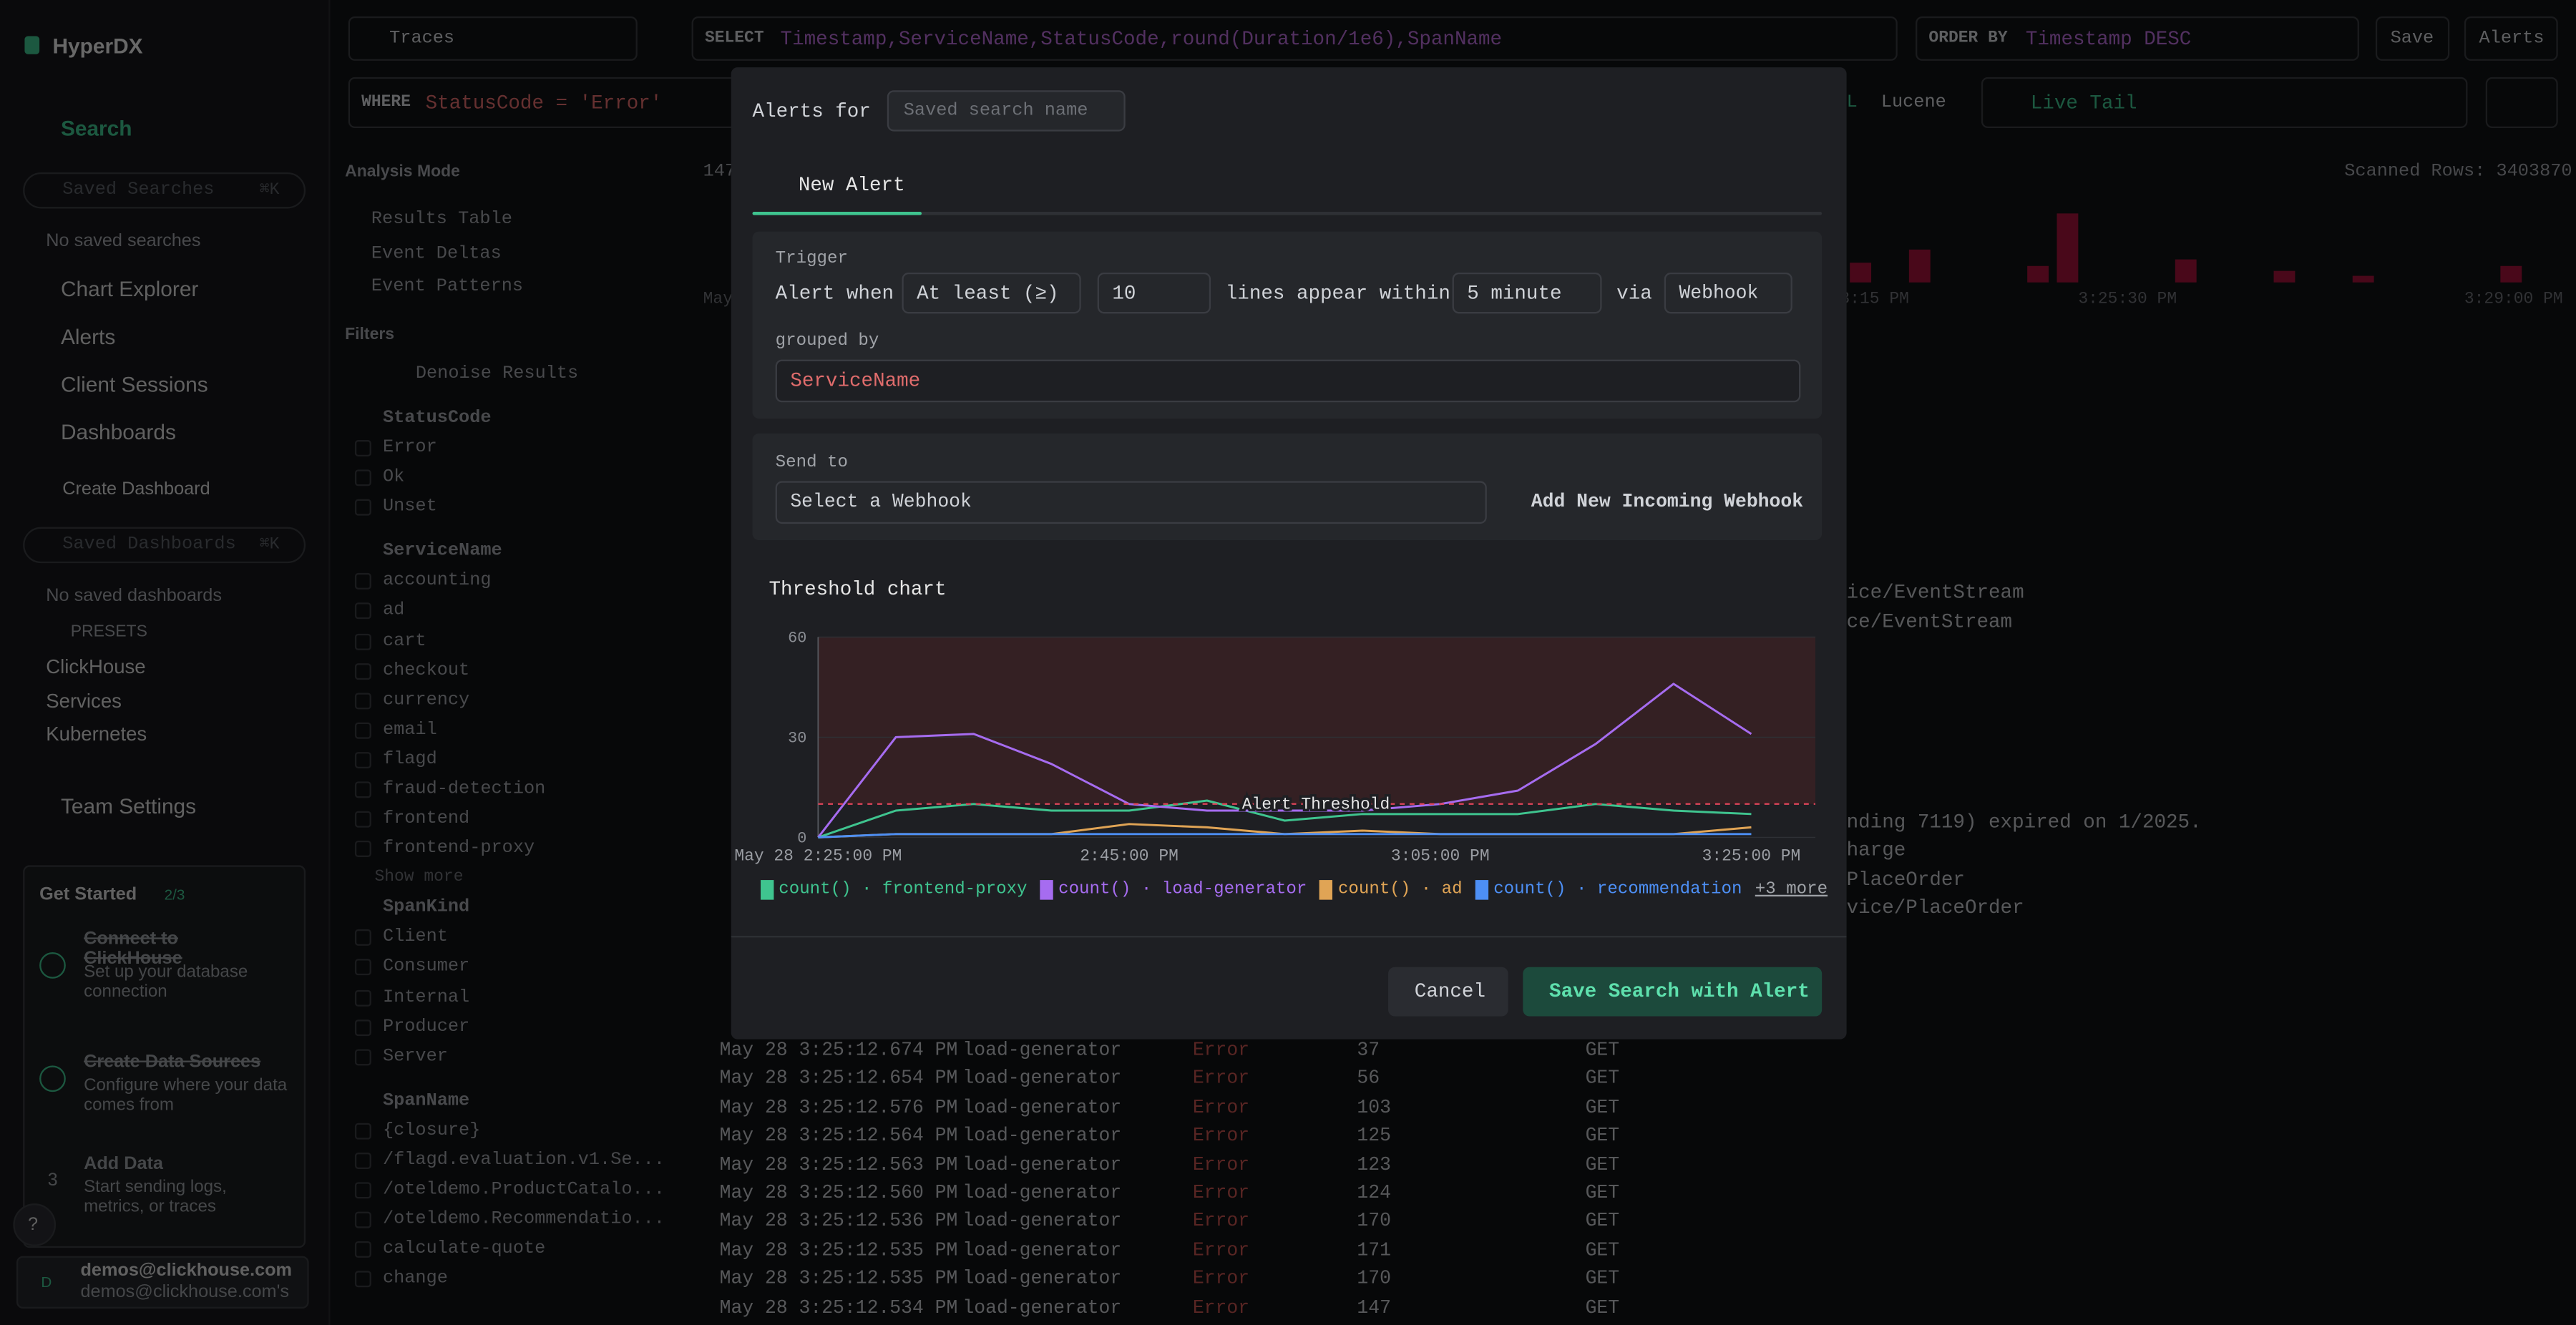 The width and height of the screenshot is (2576, 1325). Describe the element at coordinates (1634, 294) in the screenshot. I see `label: via` at that location.